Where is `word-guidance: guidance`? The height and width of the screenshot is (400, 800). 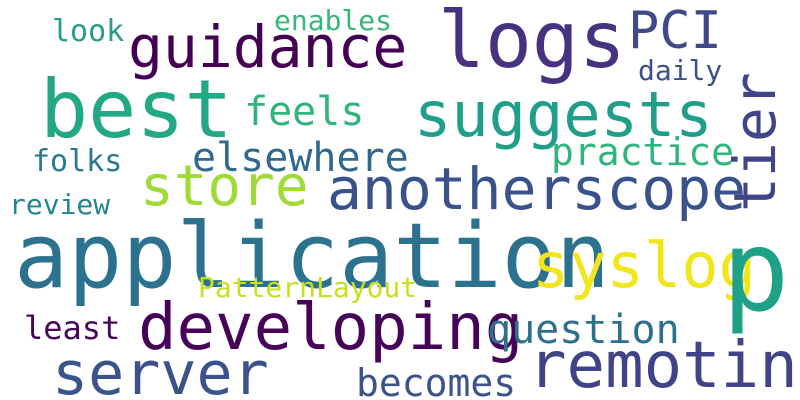 word-guidance: guidance is located at coordinates (268, 47).